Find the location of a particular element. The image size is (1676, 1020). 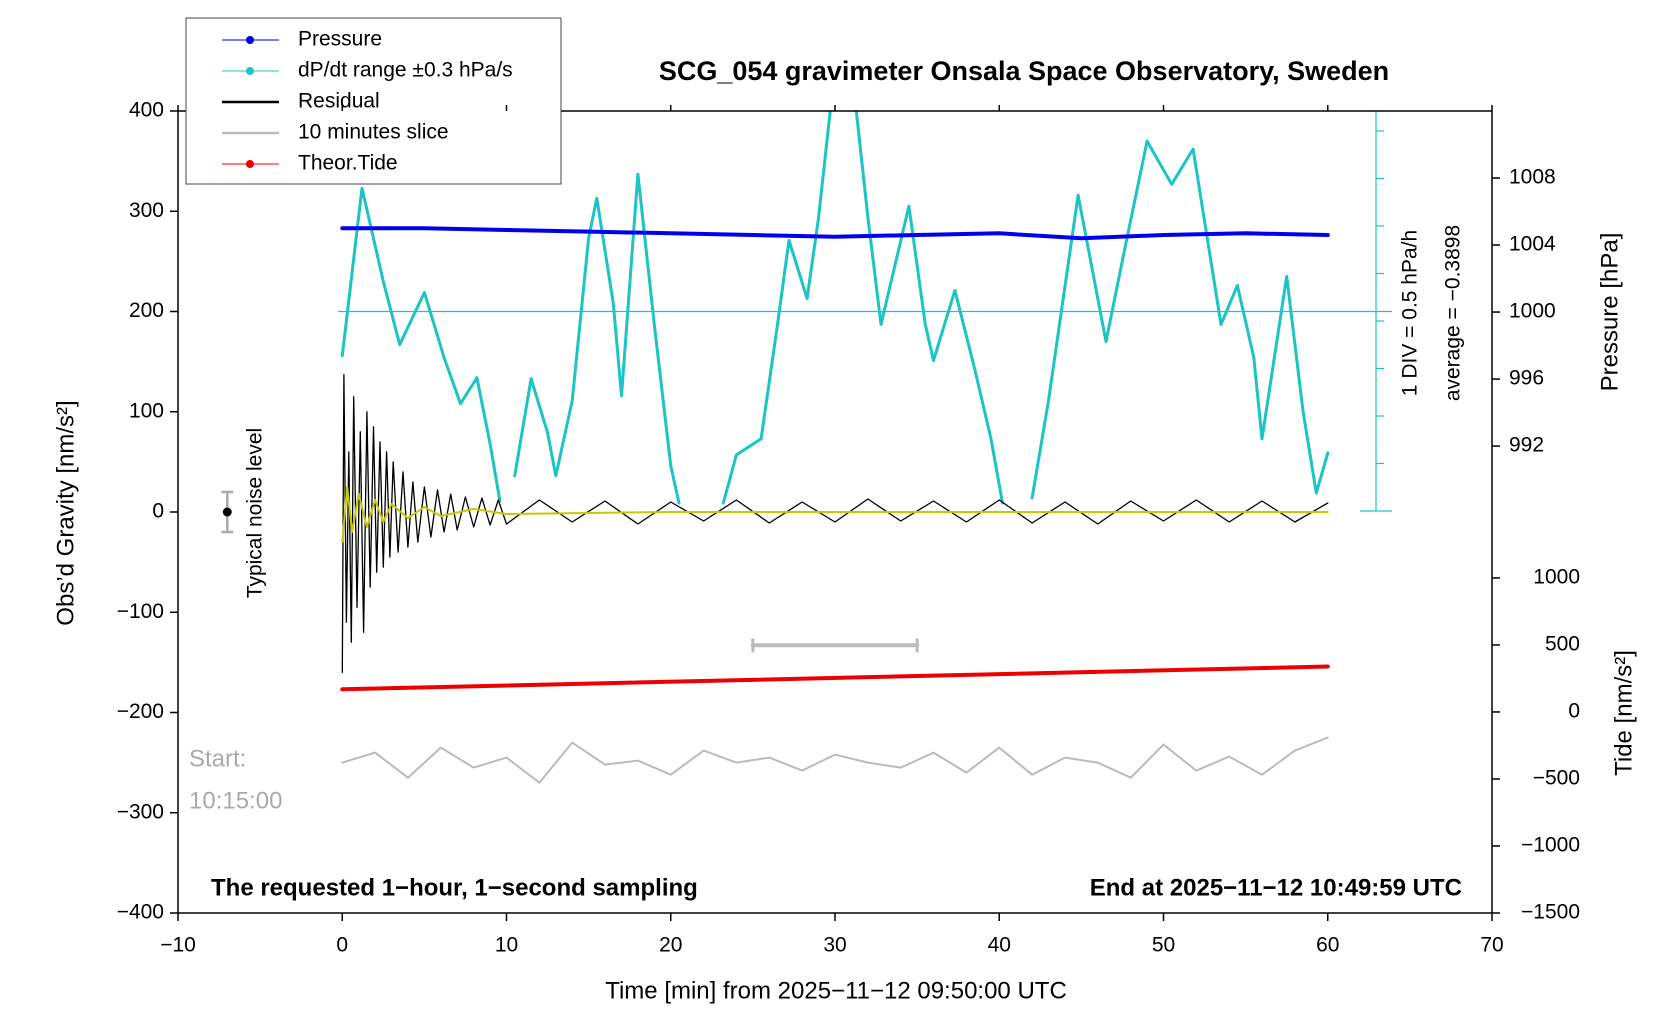

y-tick-label: 200 is located at coordinates (146, 310).